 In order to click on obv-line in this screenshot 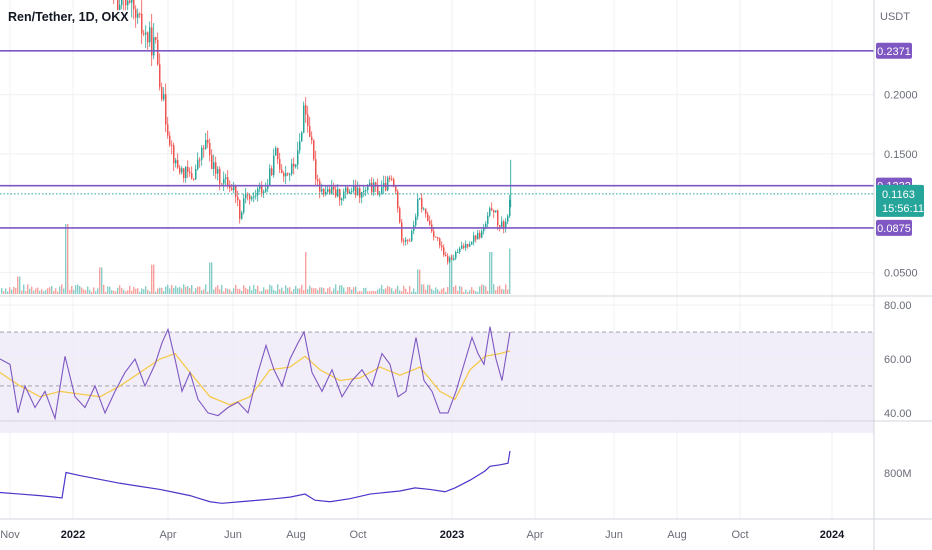, I will do `click(255, 477)`.